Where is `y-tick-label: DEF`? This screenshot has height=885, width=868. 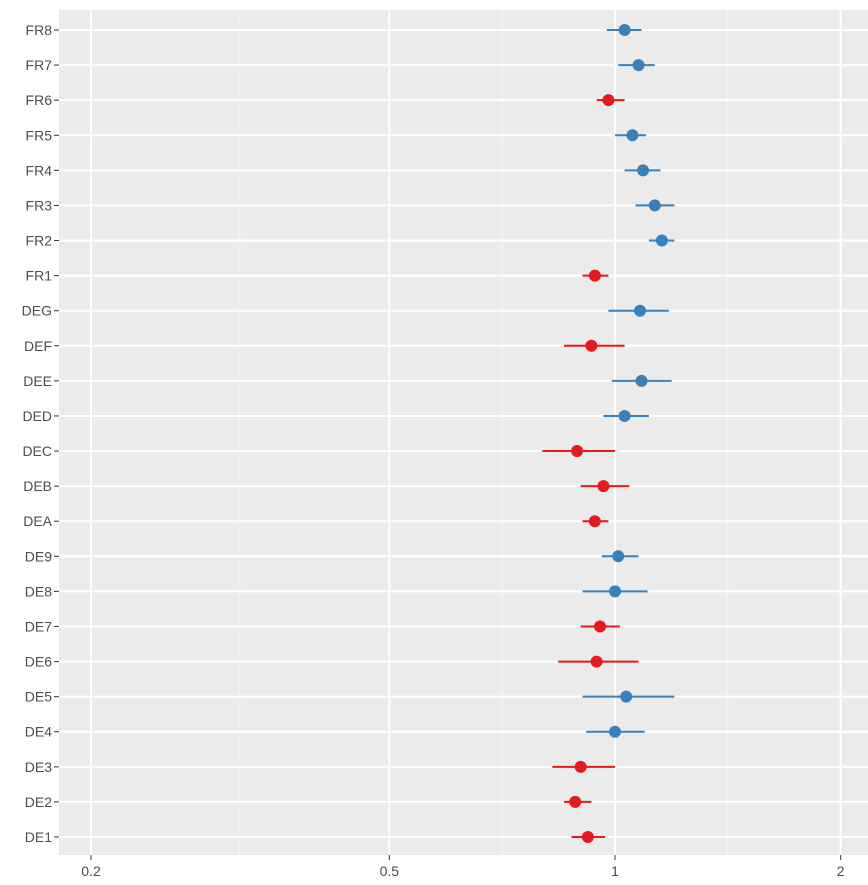
y-tick-label: DEF is located at coordinates (38, 346).